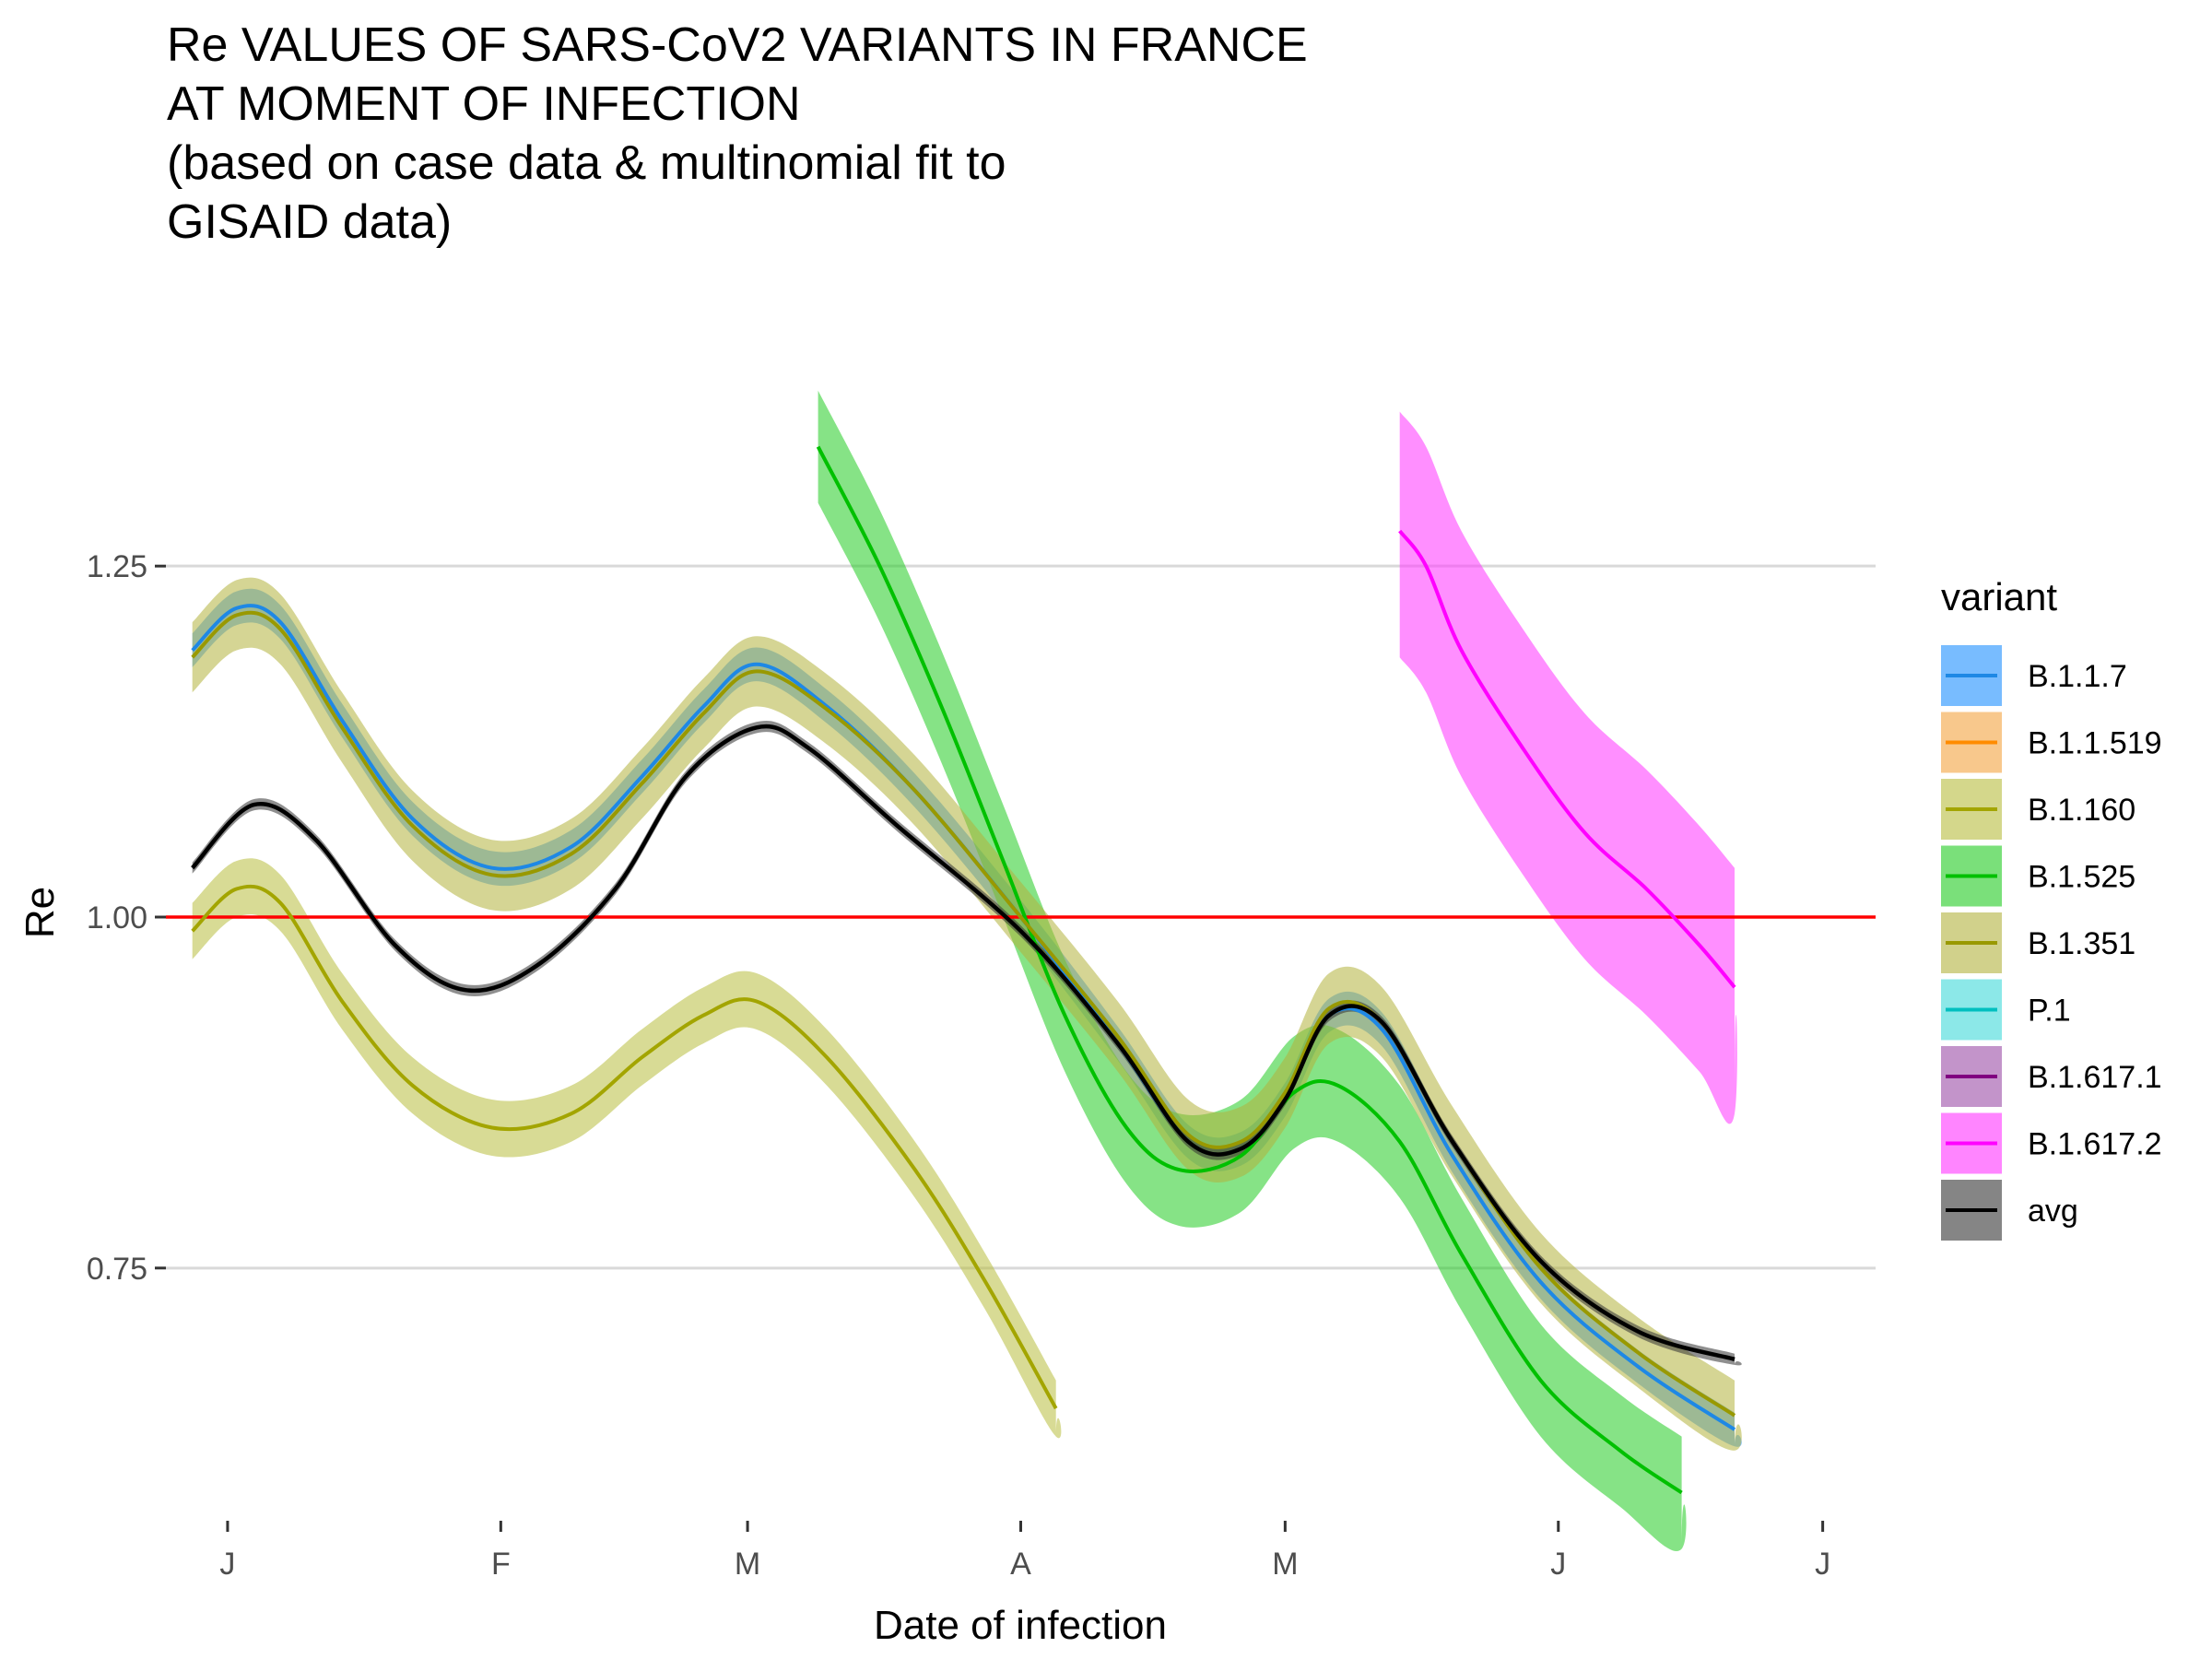 The width and height of the screenshot is (2212, 1659). Describe the element at coordinates (2095, 743) in the screenshot. I see `legend-label: B.1.1.519` at that location.